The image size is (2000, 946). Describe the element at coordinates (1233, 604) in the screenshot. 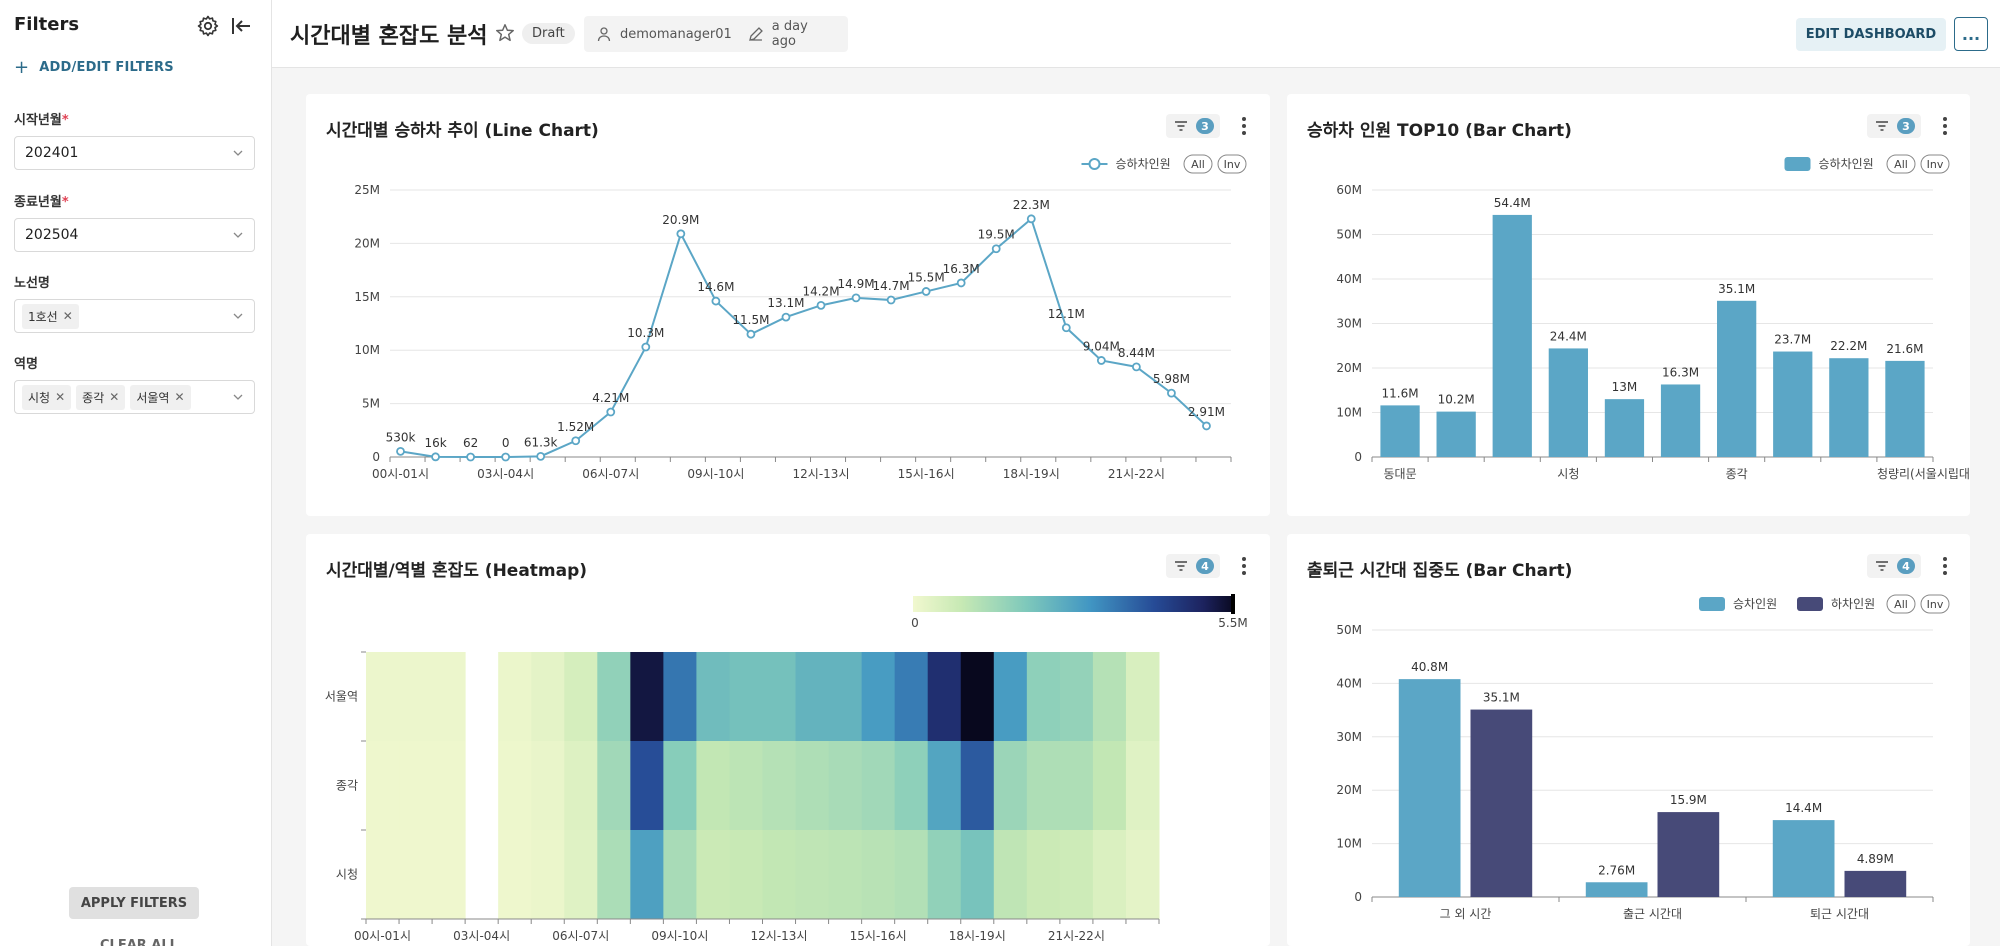

I see `color-scale-handle` at that location.